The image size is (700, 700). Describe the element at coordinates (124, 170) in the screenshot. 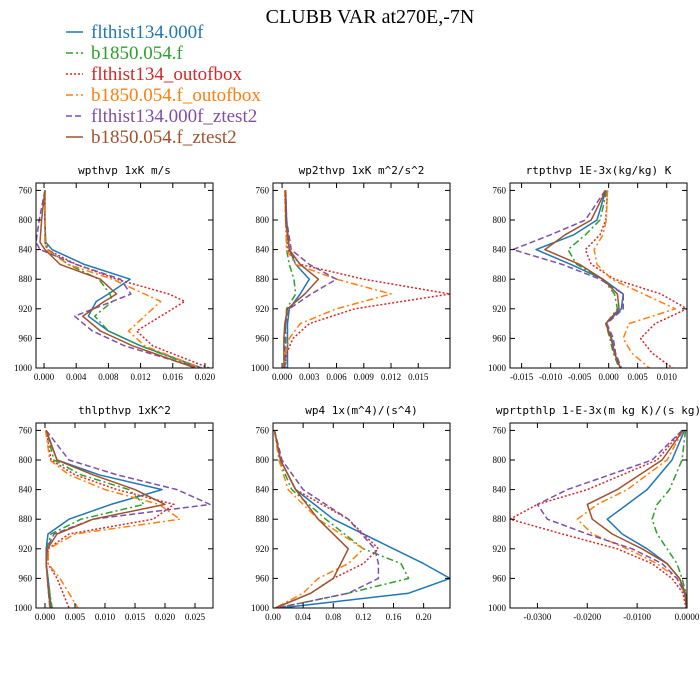

I see `panel-title: wpthvp 1xK m/s` at that location.